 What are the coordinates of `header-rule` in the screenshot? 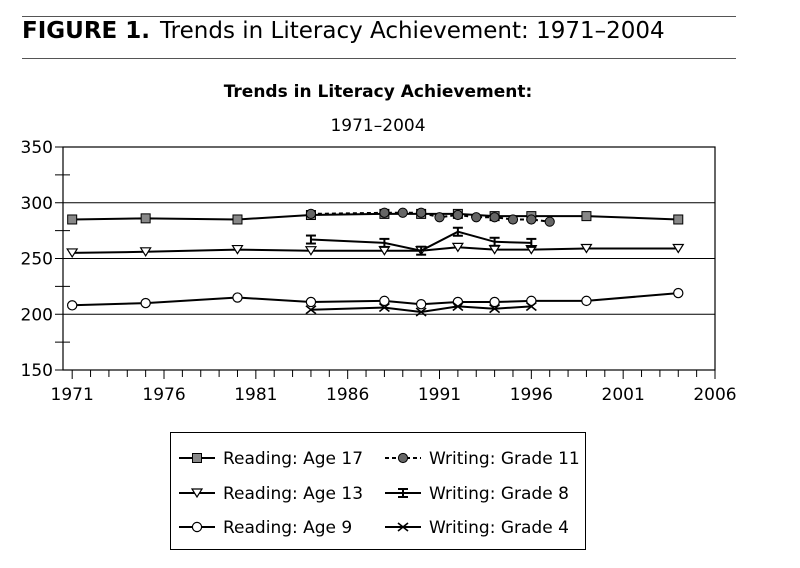 It's located at (379, 58).